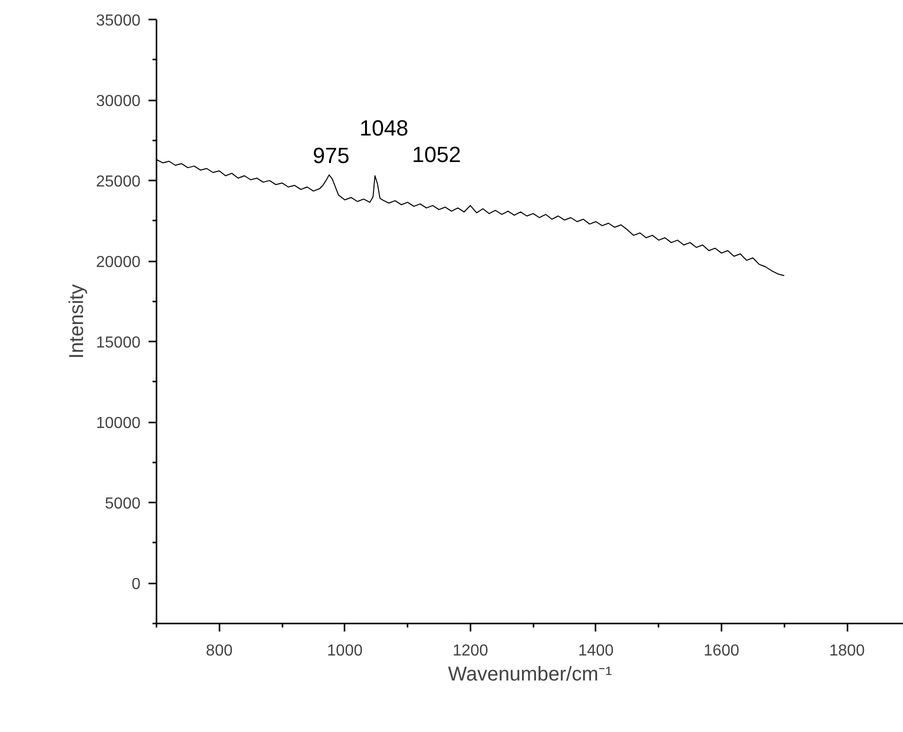  I want to click on y-tick-label: 30000, so click(118, 101).